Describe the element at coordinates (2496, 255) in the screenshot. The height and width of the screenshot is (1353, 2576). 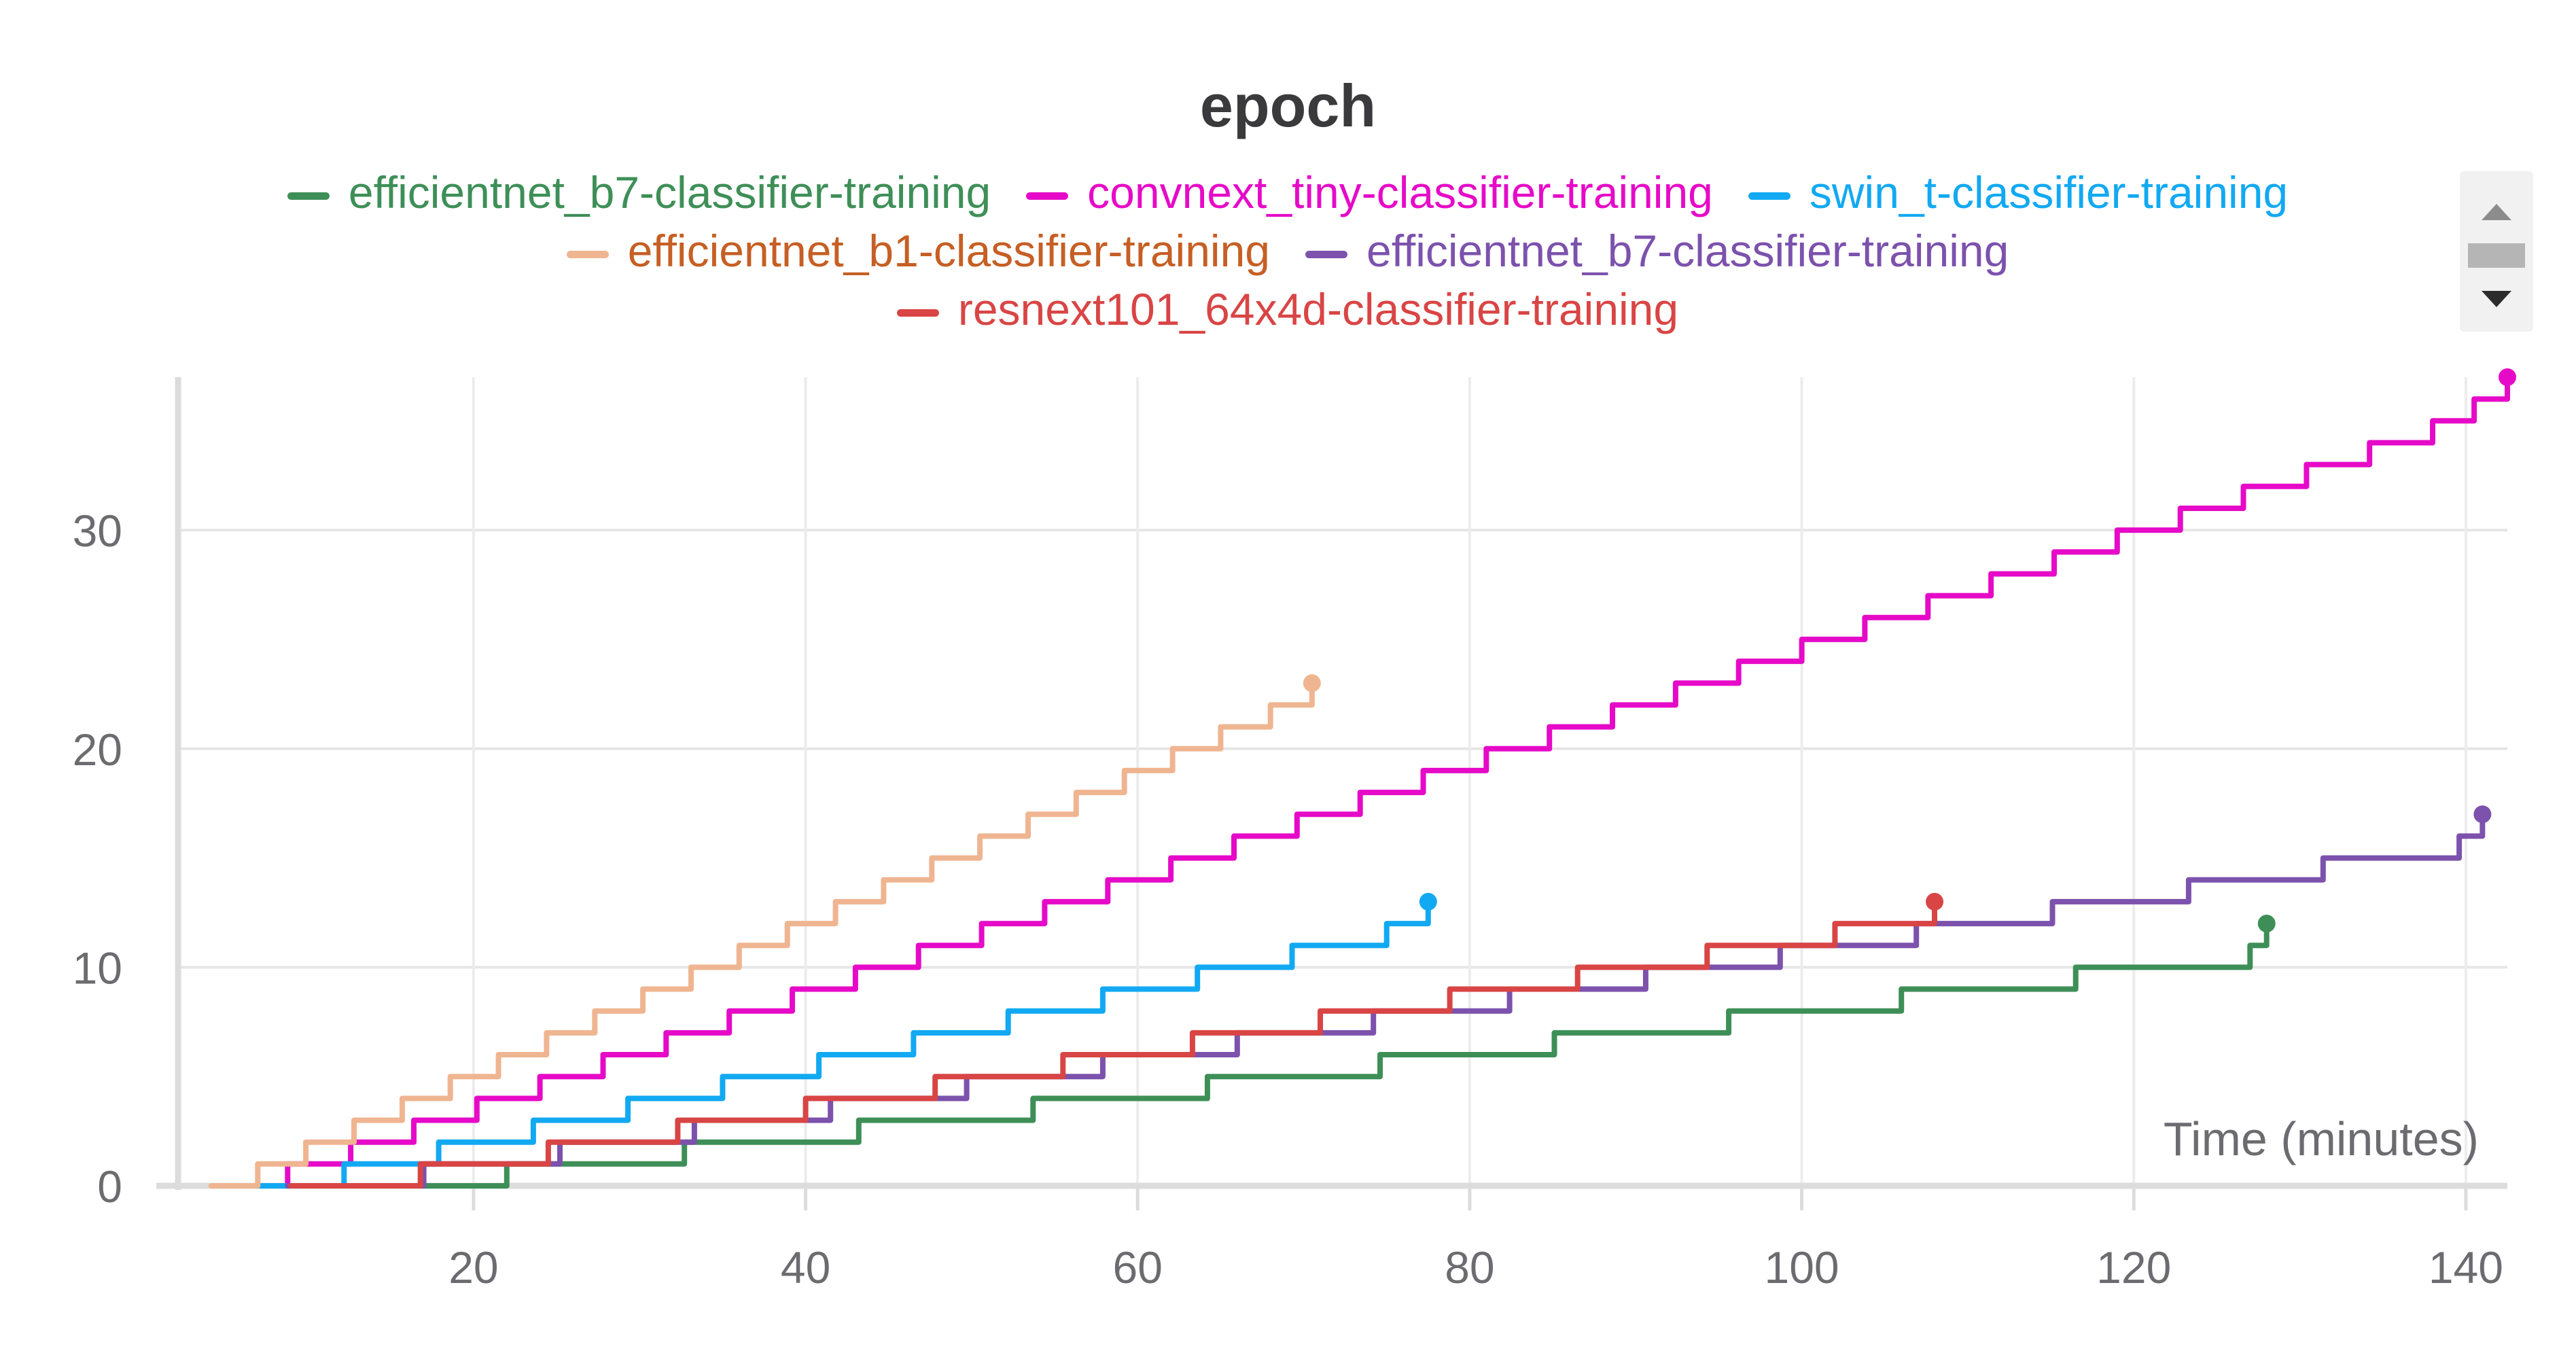
I see `scroll-thumb` at that location.